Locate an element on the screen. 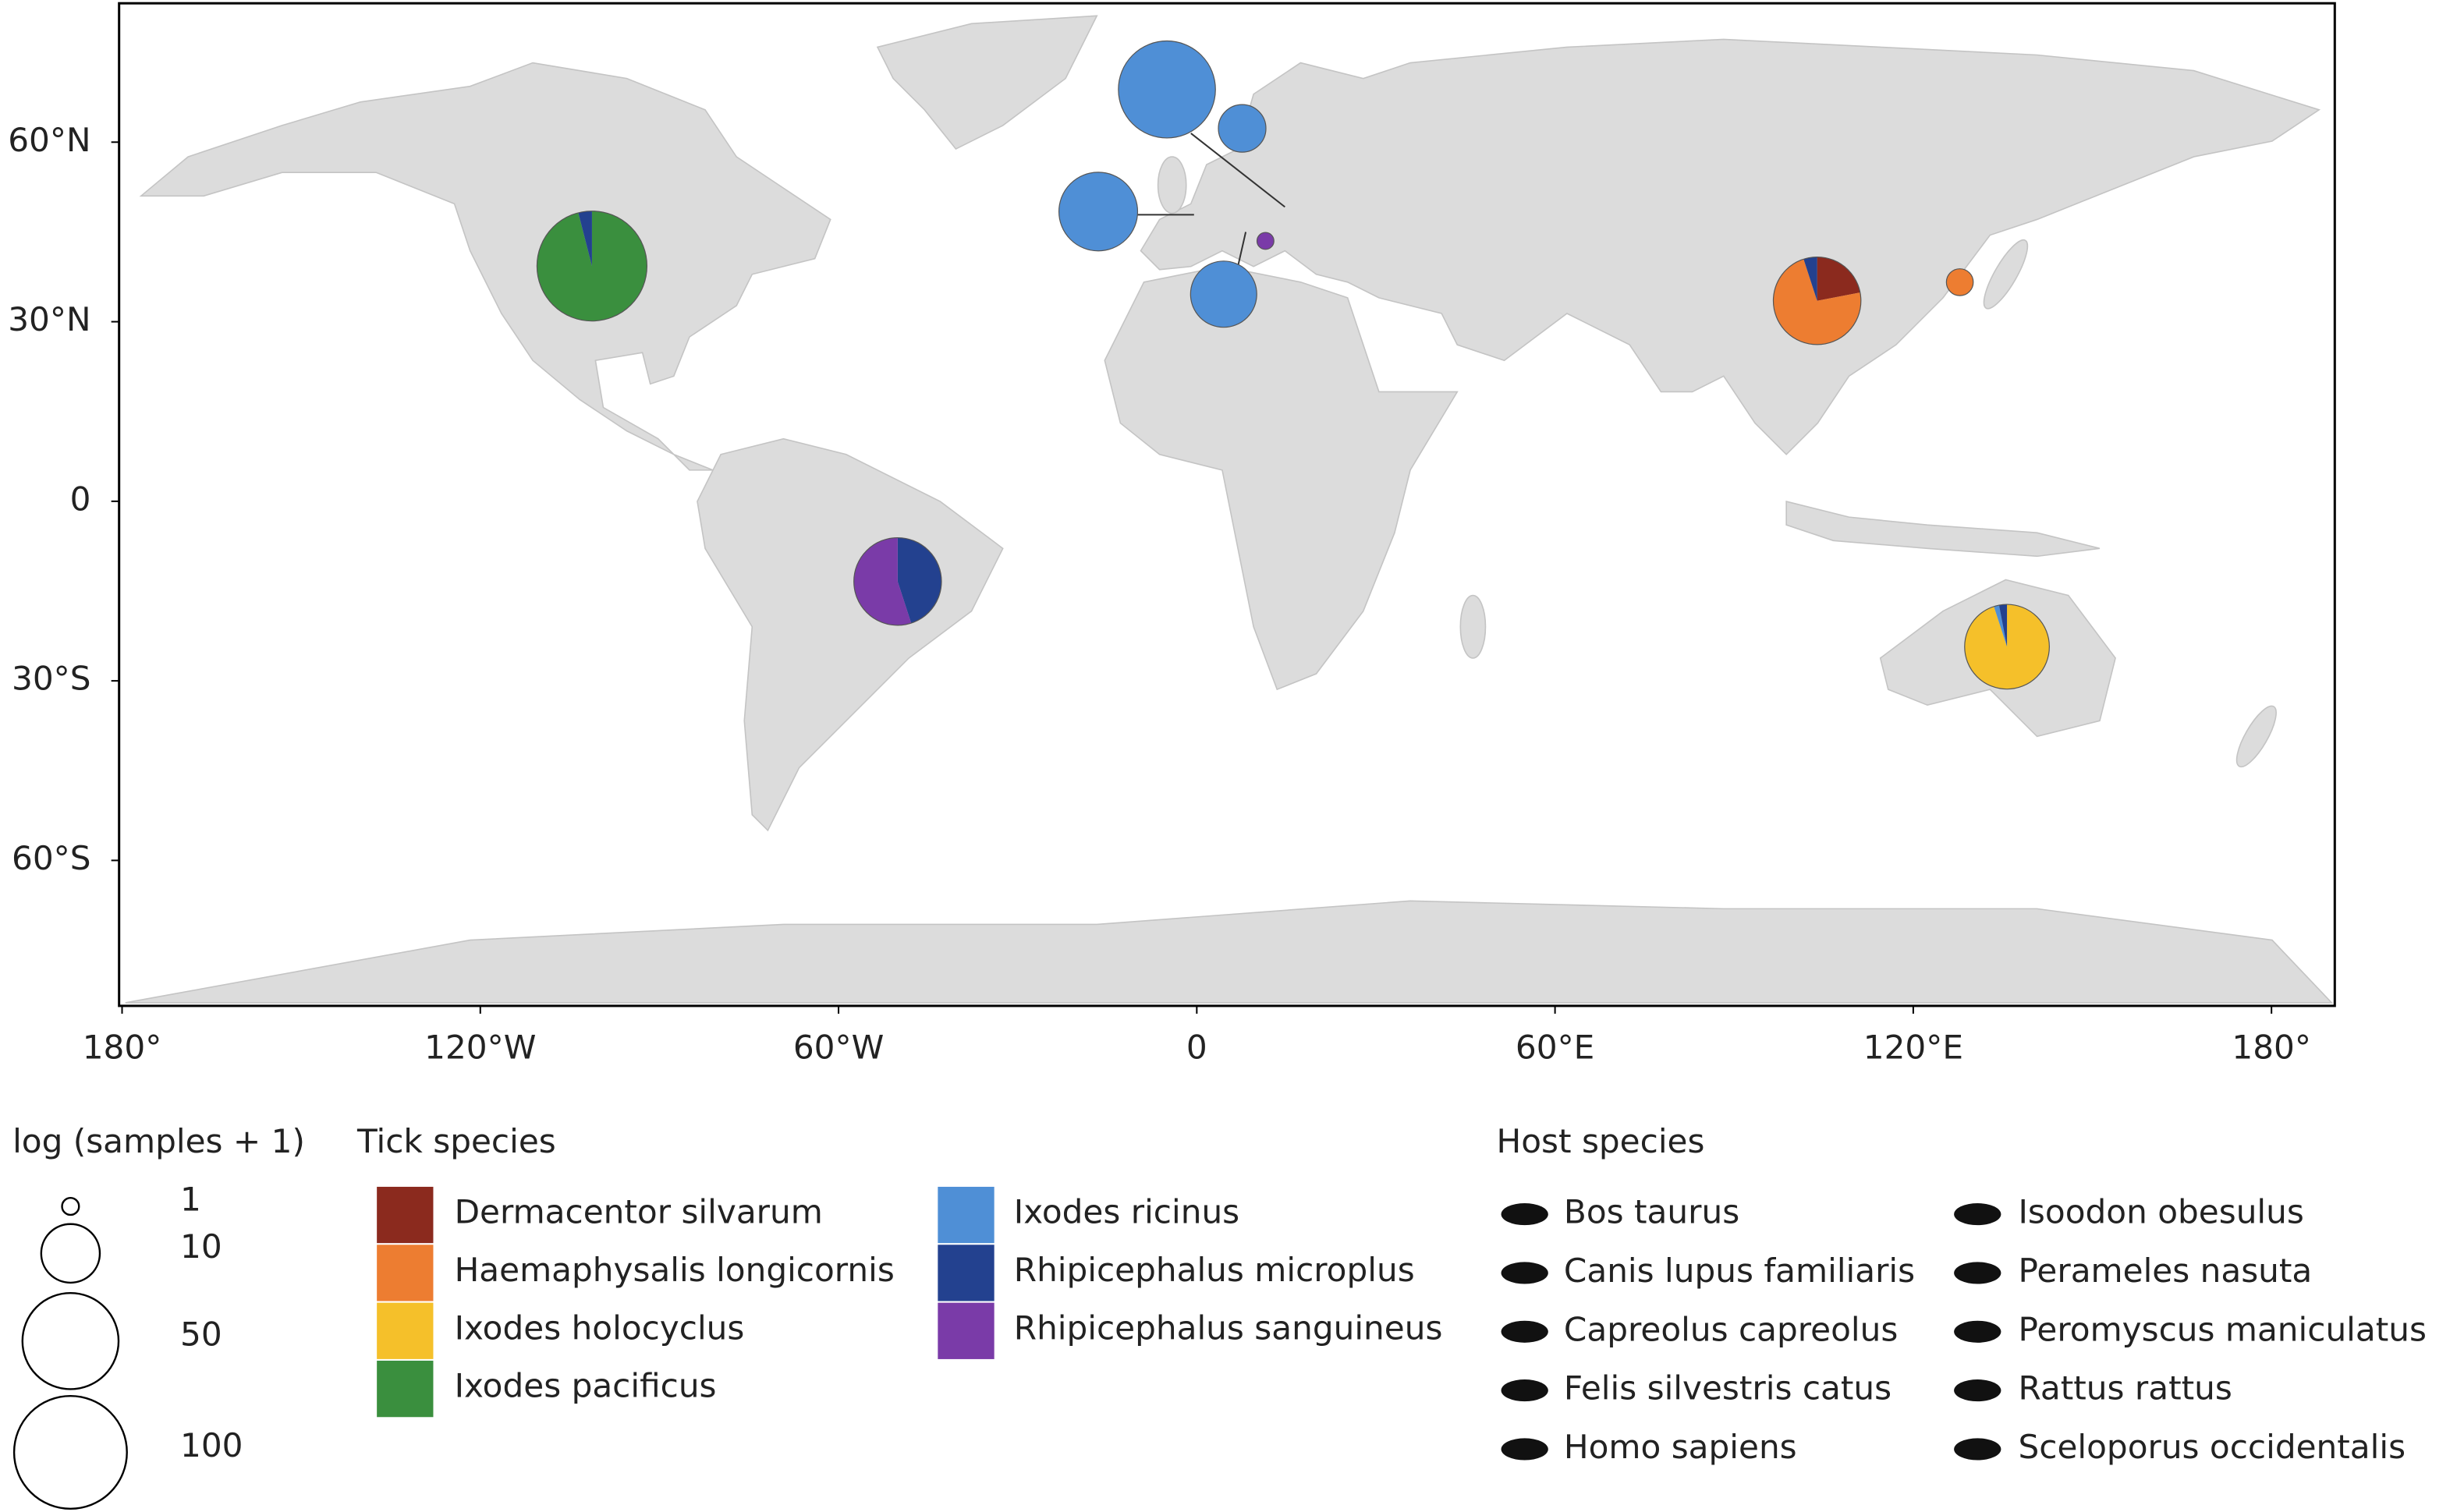 This screenshot has height=1512, width=2457. host-label: Capreolus capreolus is located at coordinates (1731, 1329).